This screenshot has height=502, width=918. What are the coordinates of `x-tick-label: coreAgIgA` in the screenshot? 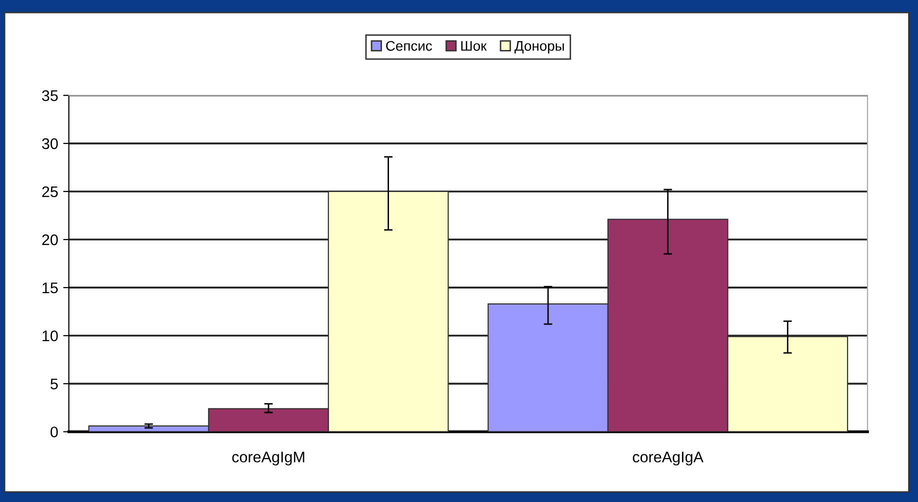 It's located at (668, 459).